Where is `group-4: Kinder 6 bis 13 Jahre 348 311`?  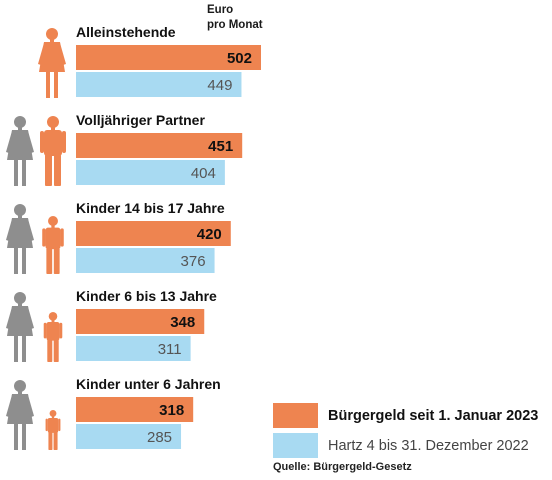
group-4: Kinder 6 bis 13 Jahre 348 311 is located at coordinates (111, 325).